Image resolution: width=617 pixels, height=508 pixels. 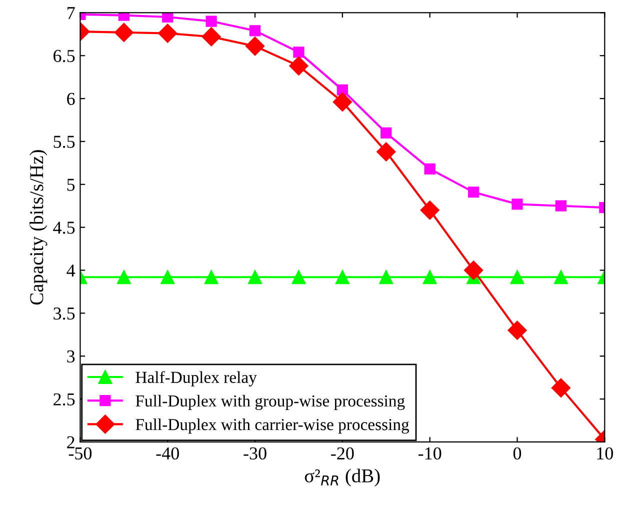 I want to click on x-tick-label: -10, so click(x=430, y=453).